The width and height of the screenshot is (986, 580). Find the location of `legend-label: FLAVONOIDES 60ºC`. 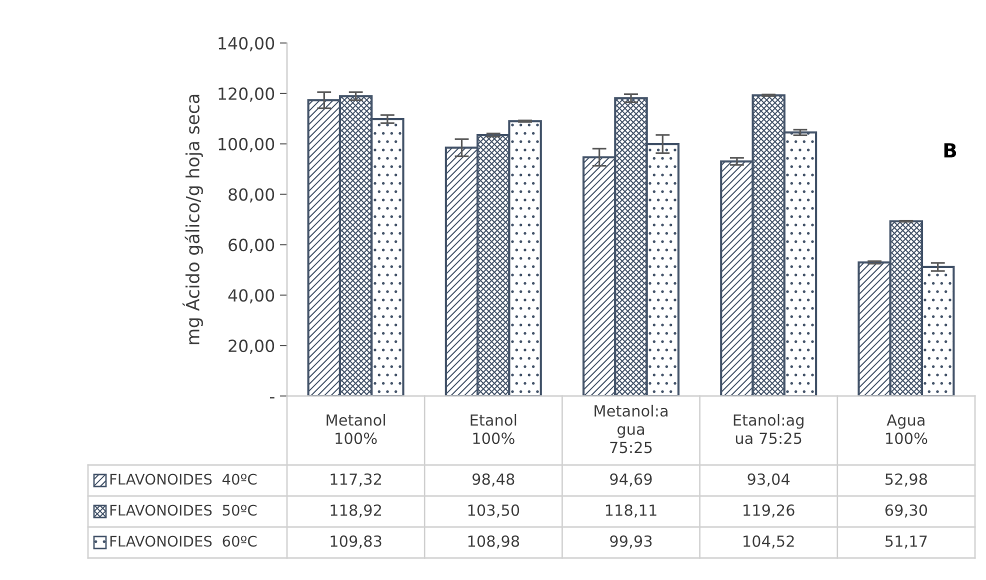

legend-label: FLAVONOIDES 60ºC is located at coordinates (183, 541).